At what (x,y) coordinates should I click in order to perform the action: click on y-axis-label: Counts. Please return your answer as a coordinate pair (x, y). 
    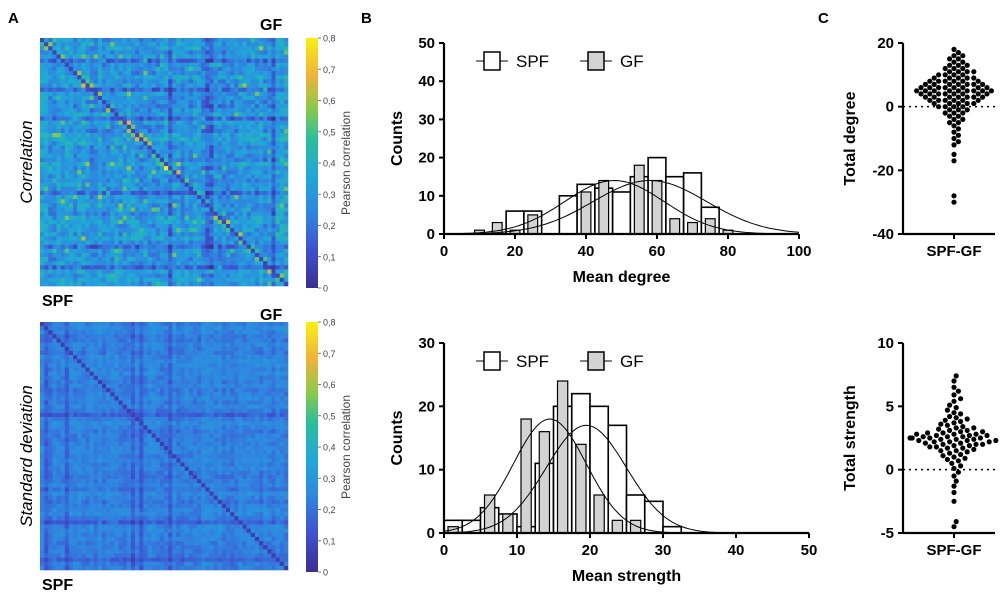
    Looking at the image, I should click on (397, 138).